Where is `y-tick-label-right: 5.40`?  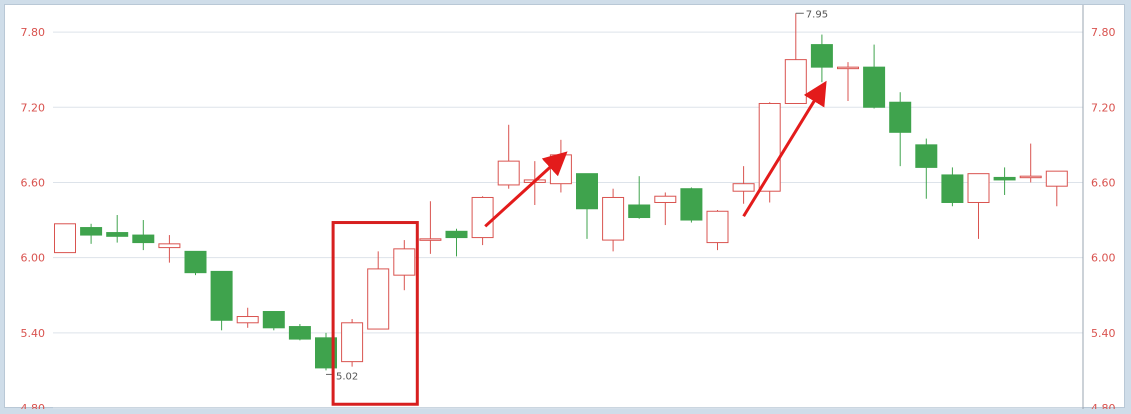
y-tick-label-right: 5.40 is located at coordinates (1103, 333).